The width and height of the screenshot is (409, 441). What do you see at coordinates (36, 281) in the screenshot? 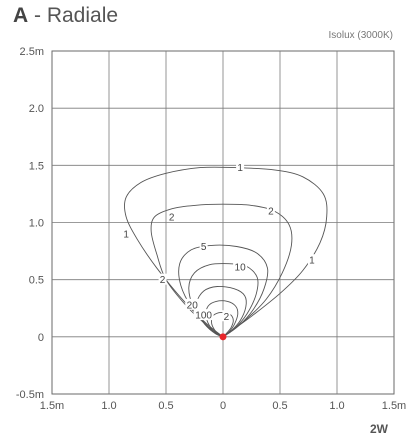
I see `y-tick-label: 0.5` at bounding box center [36, 281].